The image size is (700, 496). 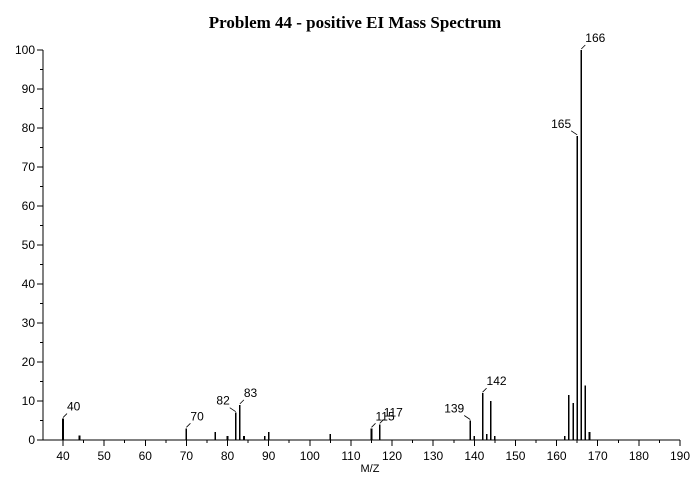 What do you see at coordinates (187, 456) in the screenshot?
I see `x-tick-label: 70` at bounding box center [187, 456].